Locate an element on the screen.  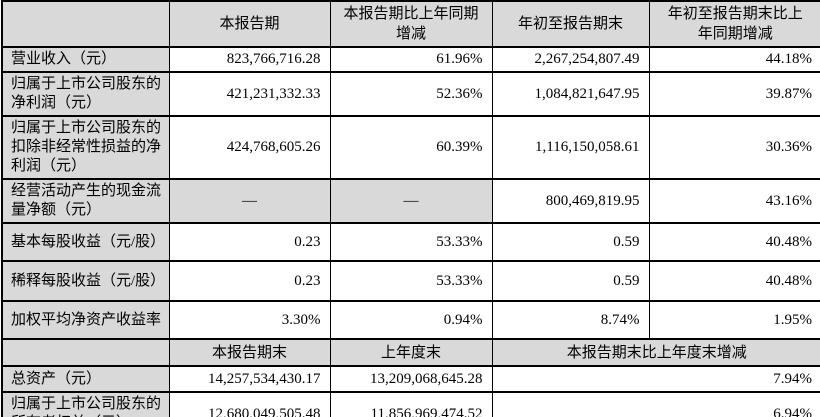
table-row: 加权平均净资产收益率 3.30% 0.94% 8.74% 1.95% is located at coordinates (410, 320).